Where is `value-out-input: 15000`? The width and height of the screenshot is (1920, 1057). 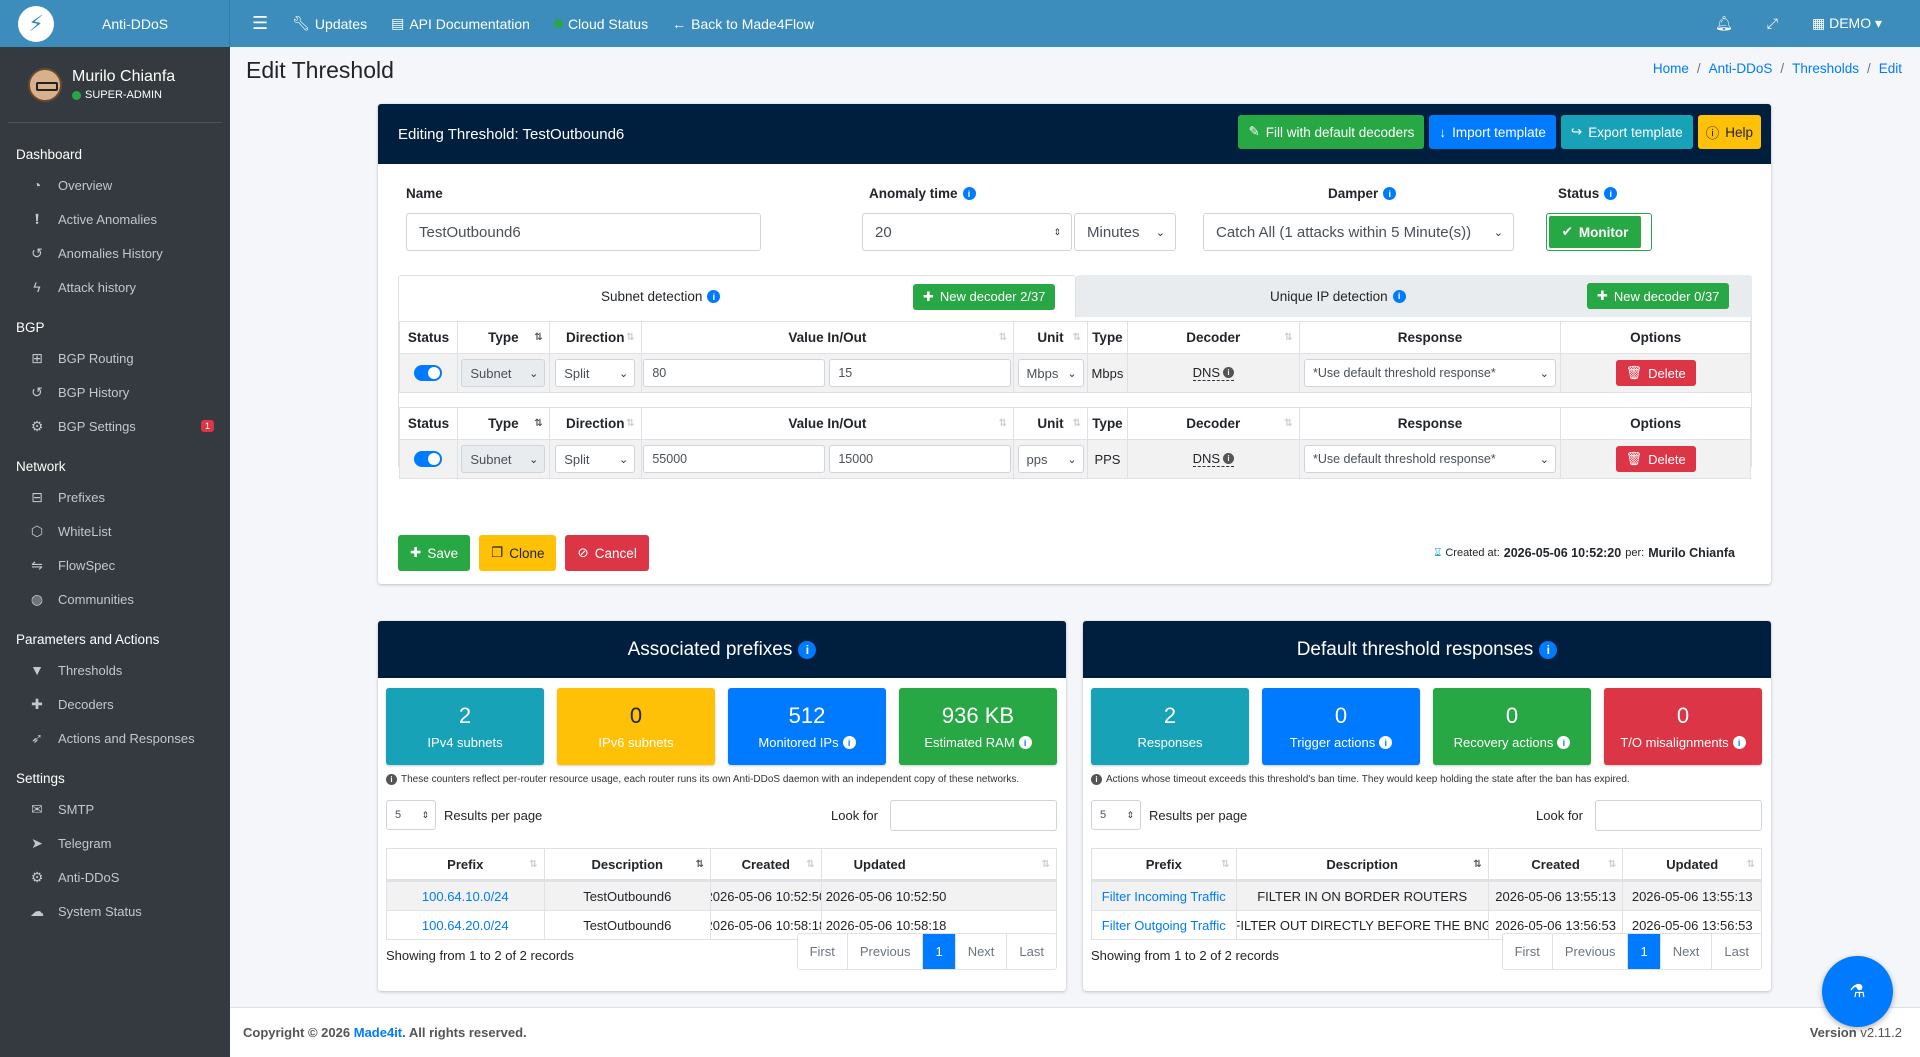 value-out-input: 15000 is located at coordinates (920, 459).